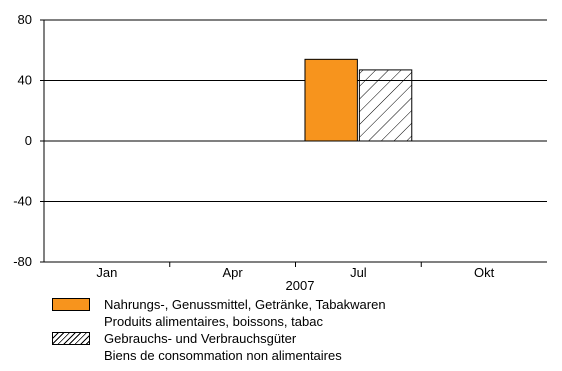 The image size is (562, 371). What do you see at coordinates (25, 80) in the screenshot?
I see `y-tick-label: 40` at bounding box center [25, 80].